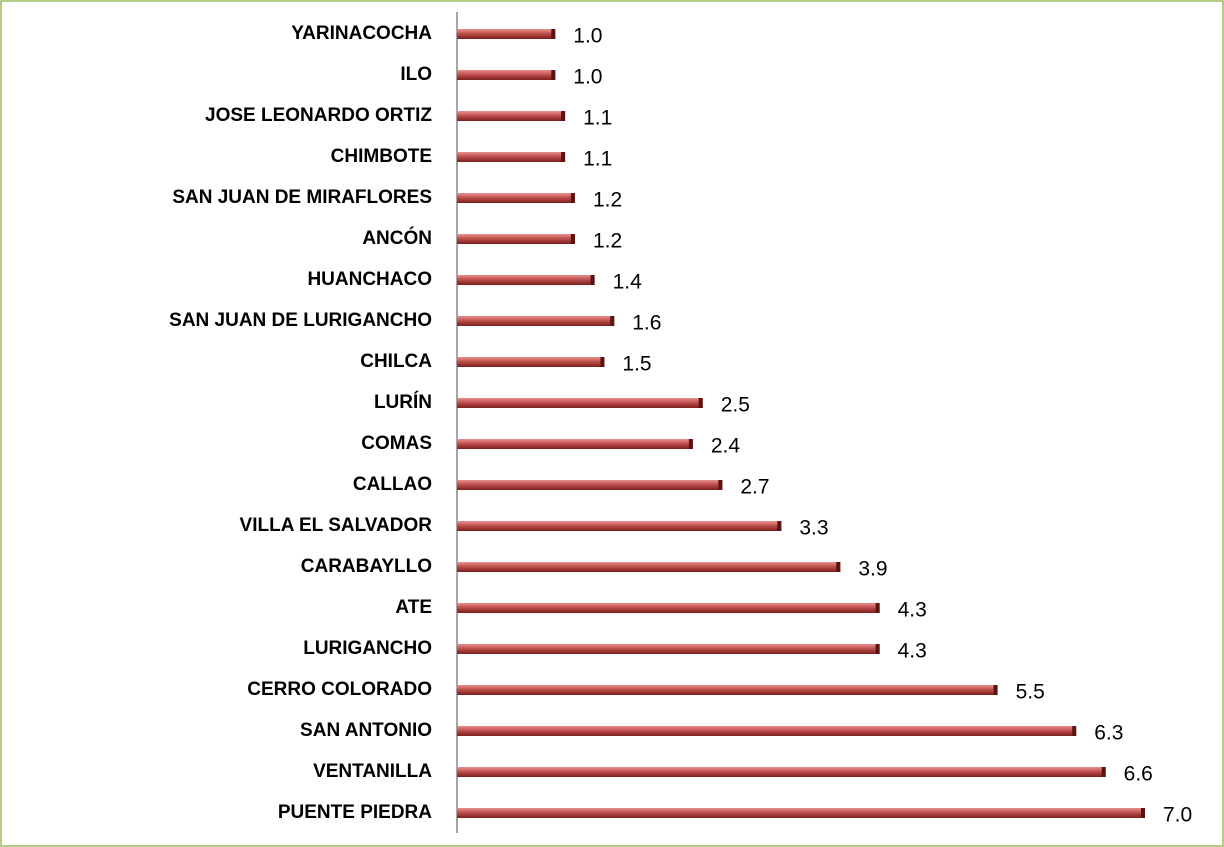 The height and width of the screenshot is (847, 1224). What do you see at coordinates (735, 405) in the screenshot?
I see `value-label: 2.5` at bounding box center [735, 405].